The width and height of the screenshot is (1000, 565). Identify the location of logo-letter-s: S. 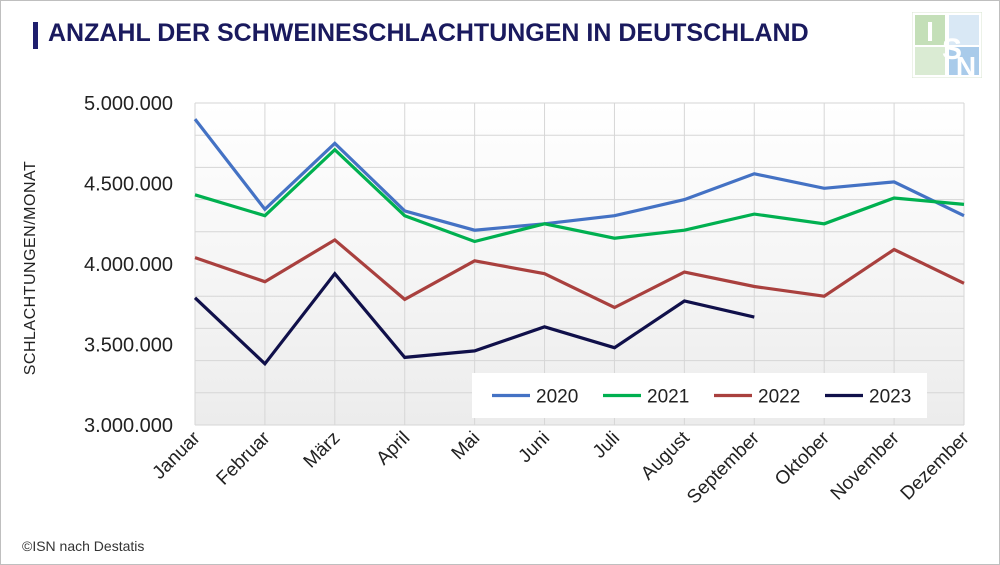
(952, 49).